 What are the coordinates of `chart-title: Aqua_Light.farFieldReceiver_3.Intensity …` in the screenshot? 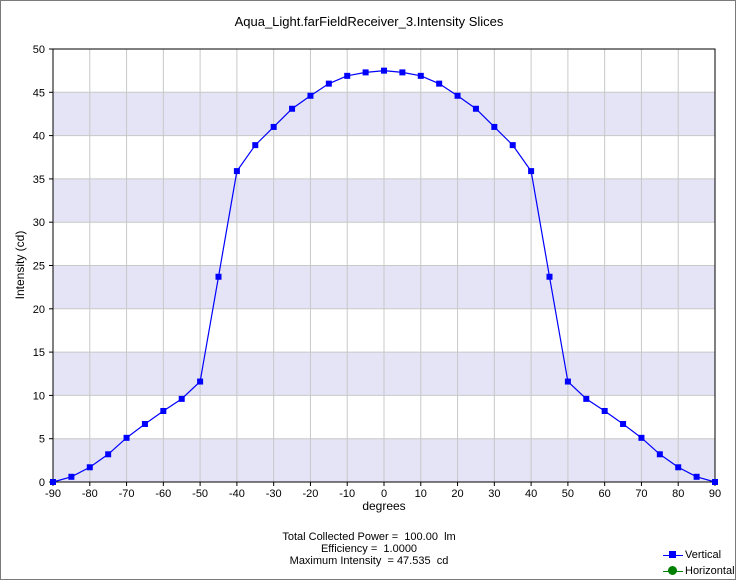 It's located at (369, 21).